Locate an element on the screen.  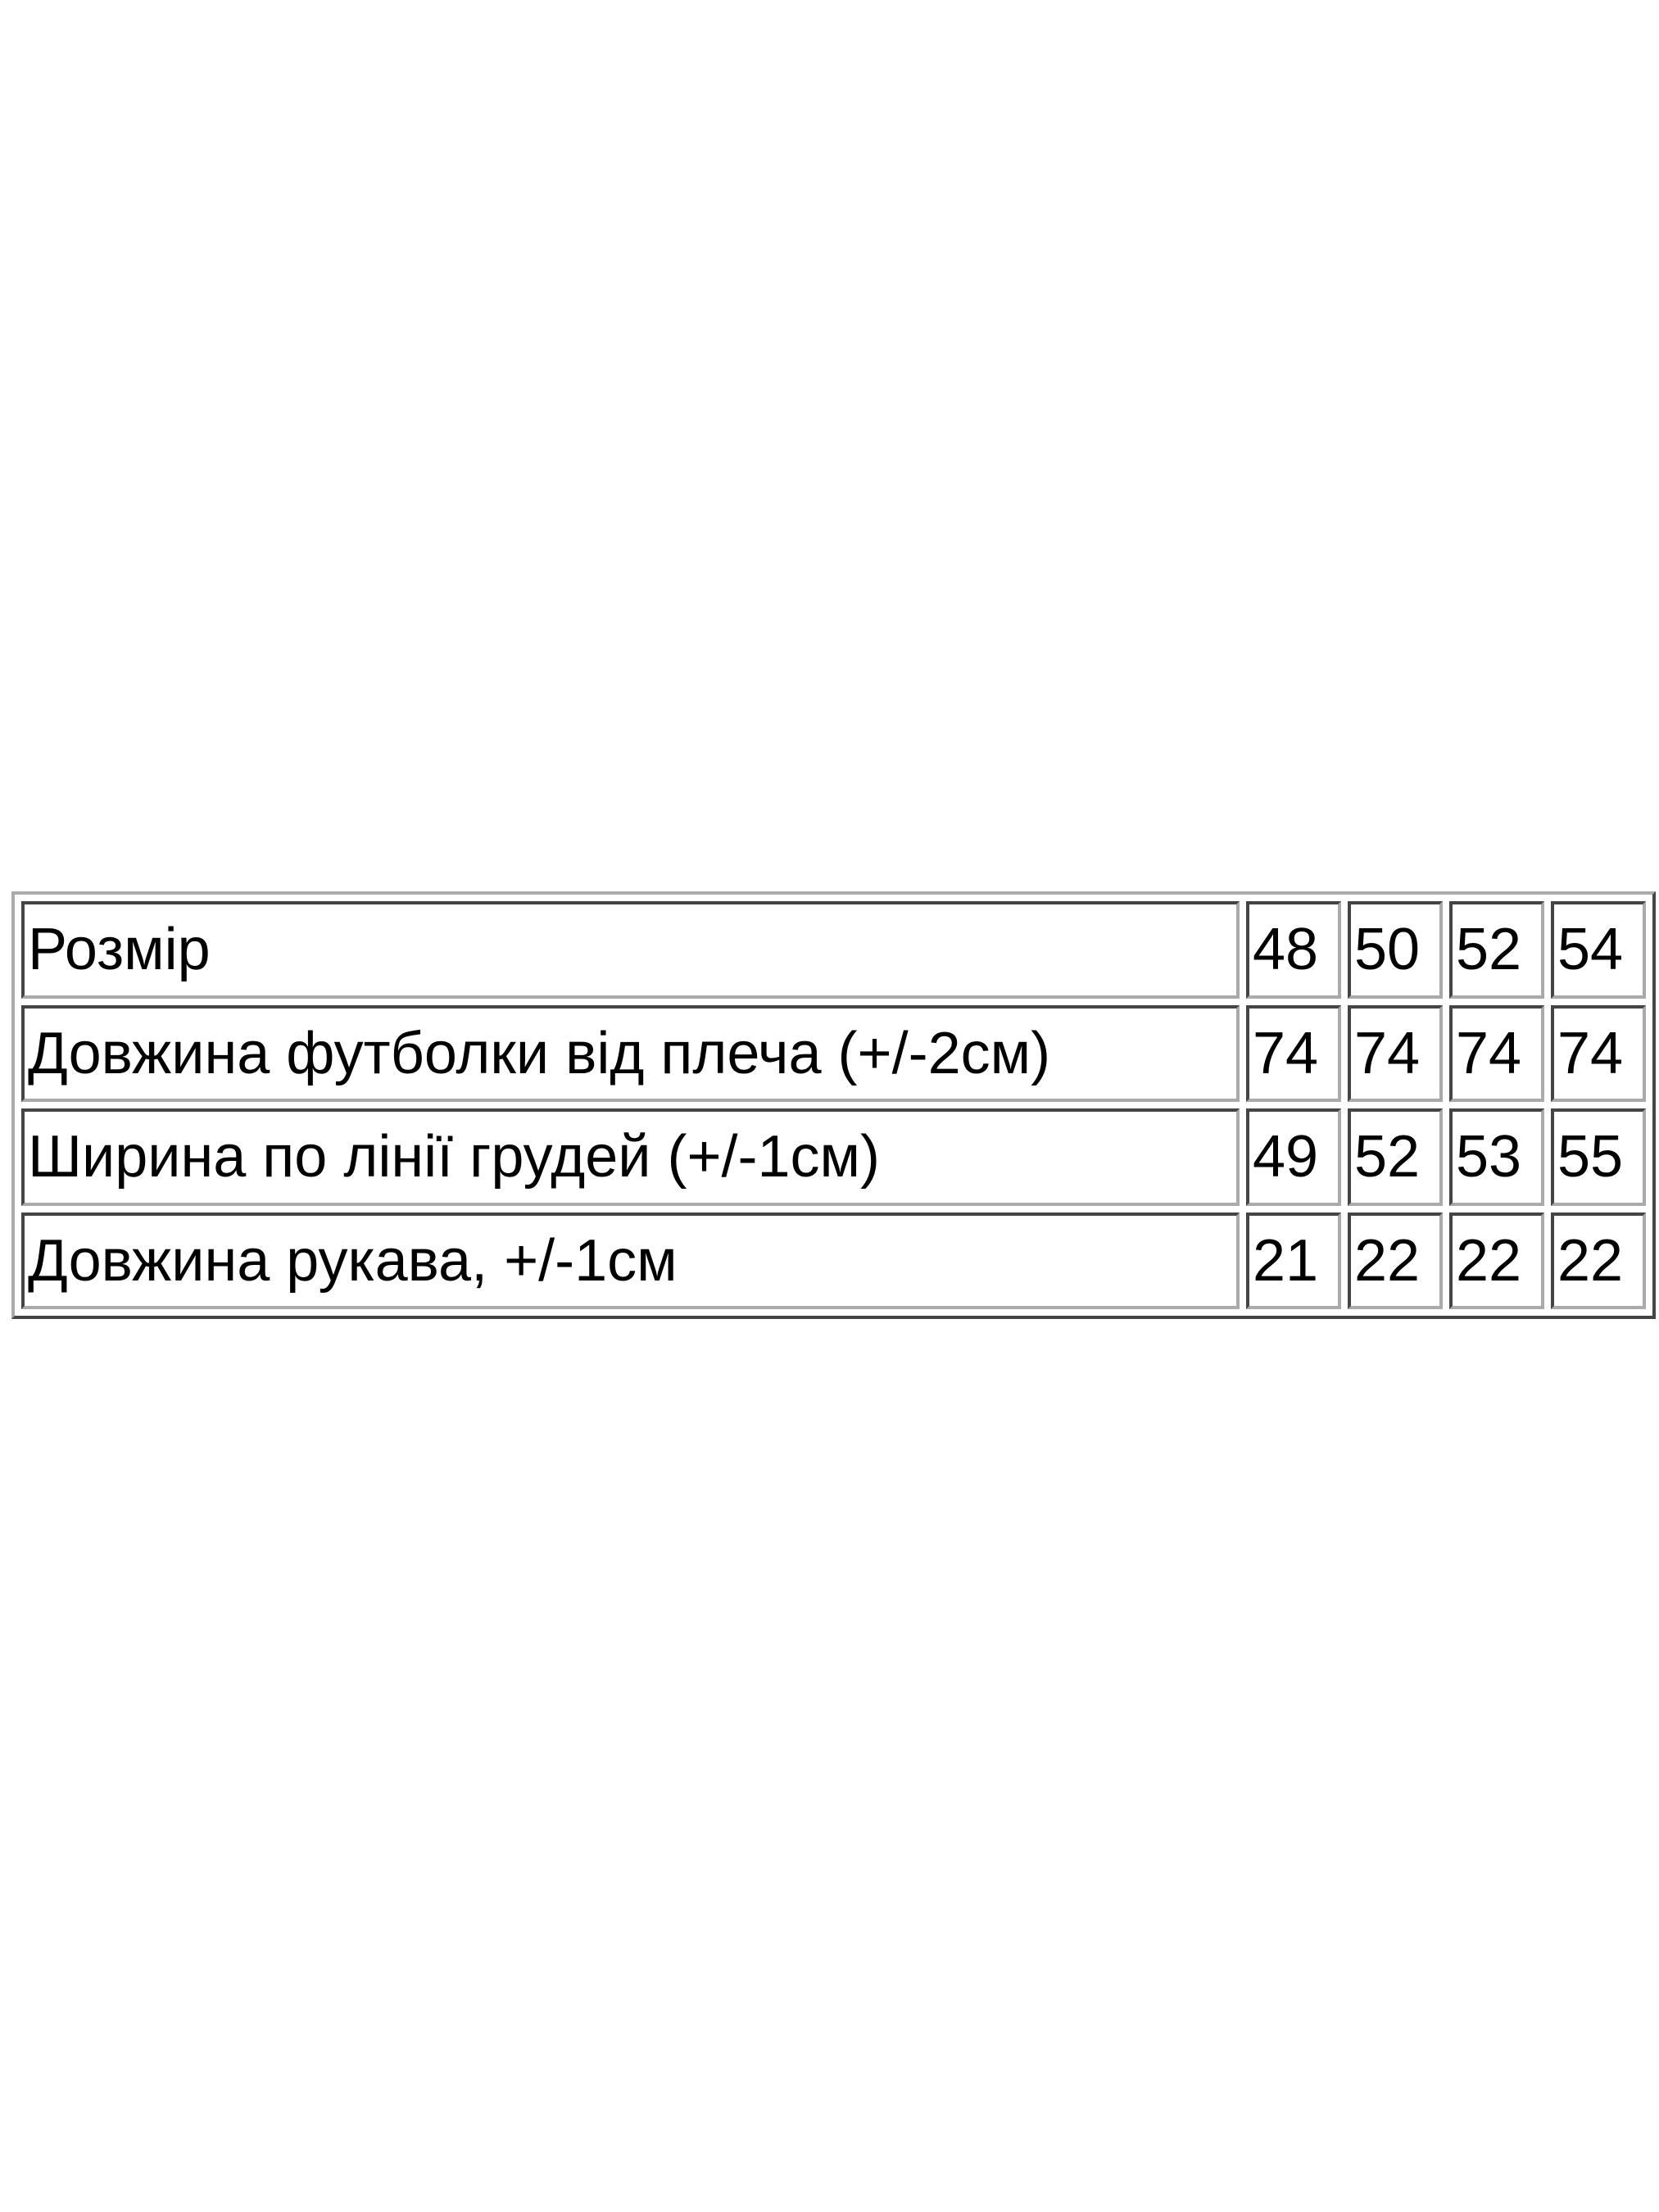
row-label: Розмір is located at coordinates (630, 950).